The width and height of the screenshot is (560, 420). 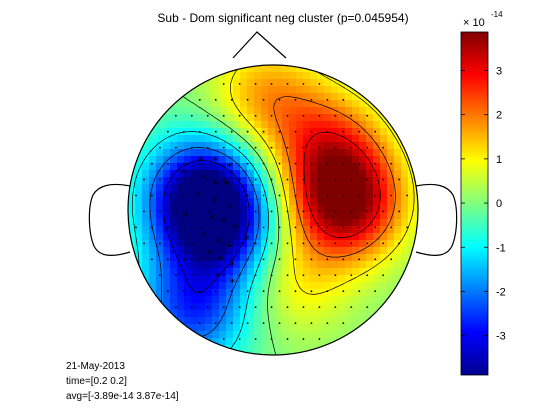 What do you see at coordinates (218, 277) in the screenshot?
I see `cluster-marker: *` at bounding box center [218, 277].